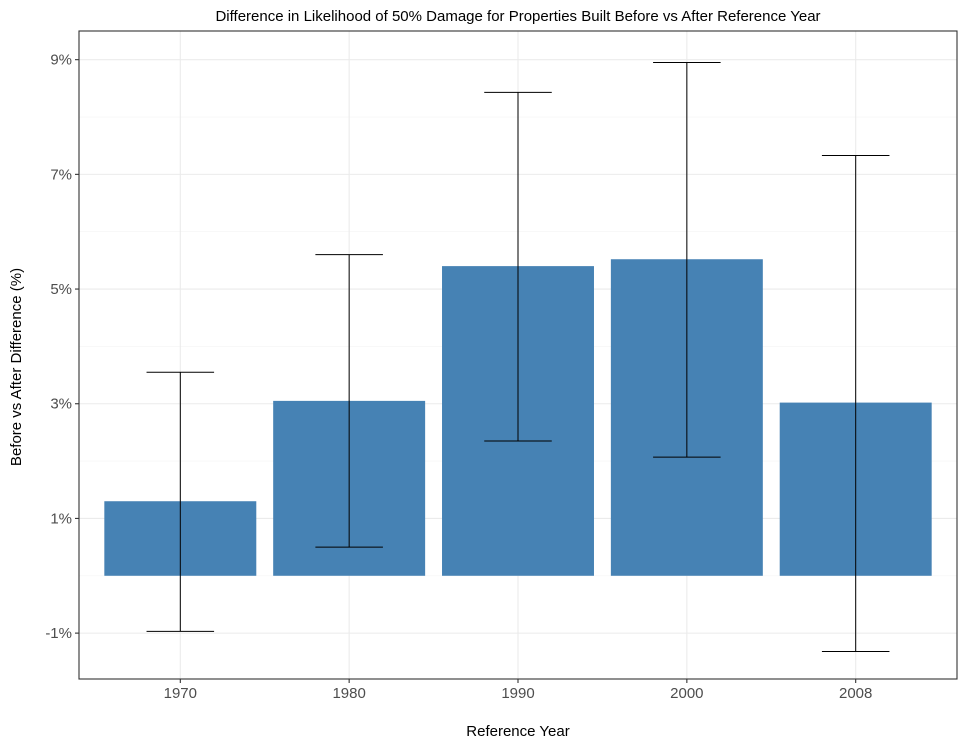  Describe the element at coordinates (686, 693) in the screenshot. I see `x-tick-label: 2000` at that location.